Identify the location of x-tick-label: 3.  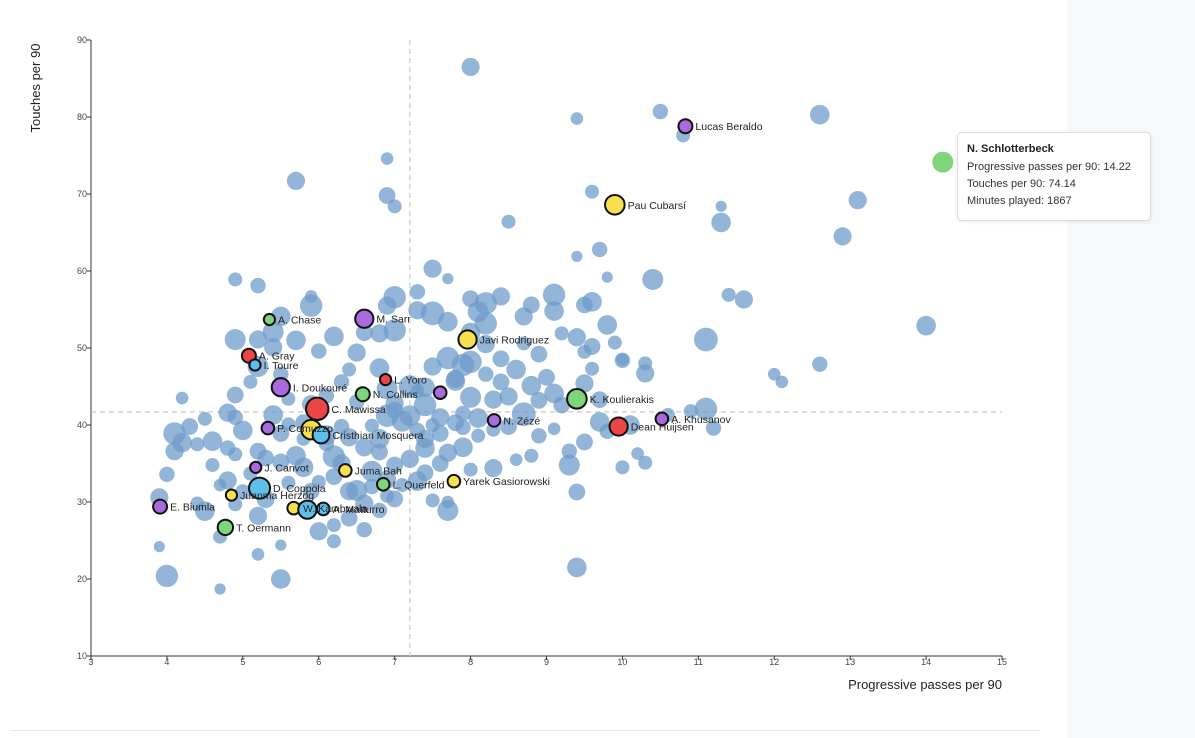
(90, 662).